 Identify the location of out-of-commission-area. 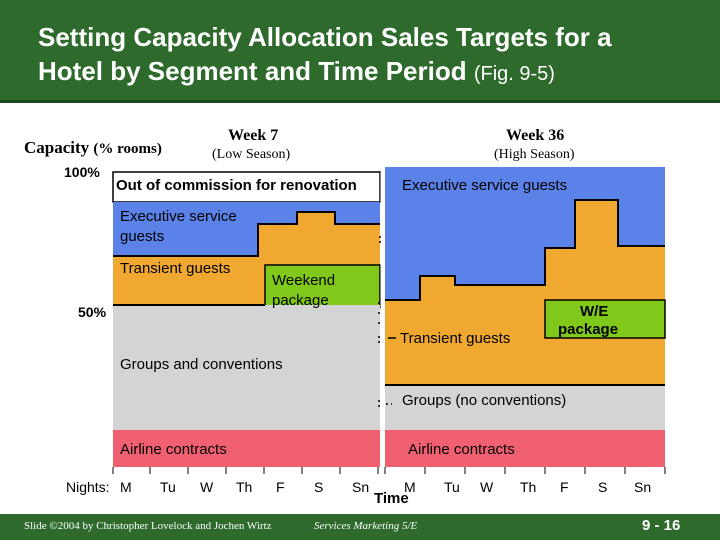
(246, 187).